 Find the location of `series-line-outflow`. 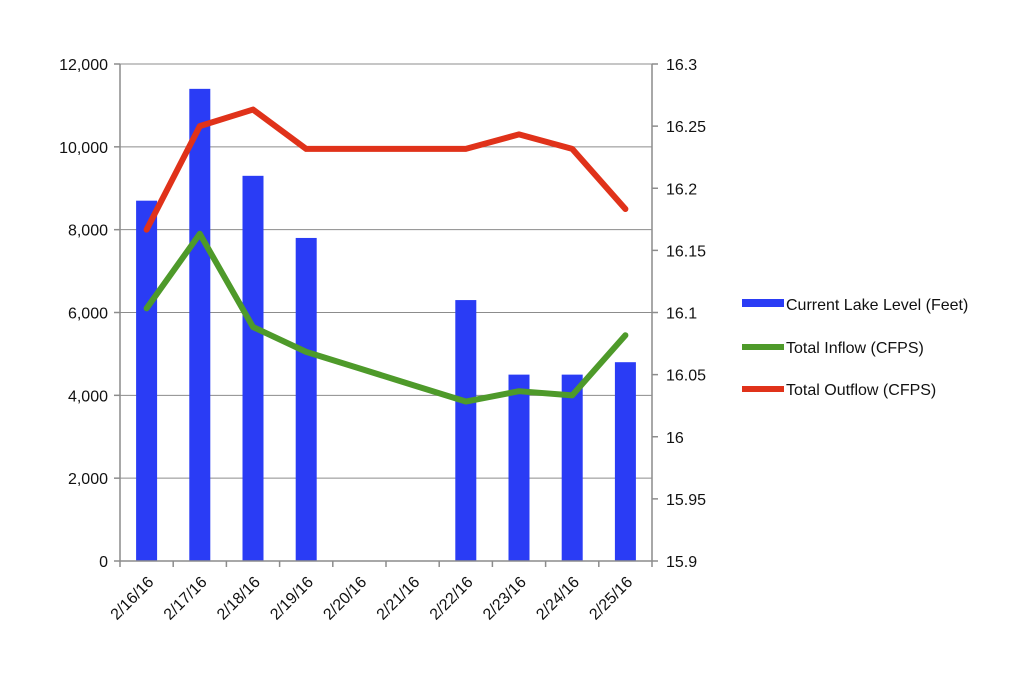

series-line-outflow is located at coordinates (386, 169).